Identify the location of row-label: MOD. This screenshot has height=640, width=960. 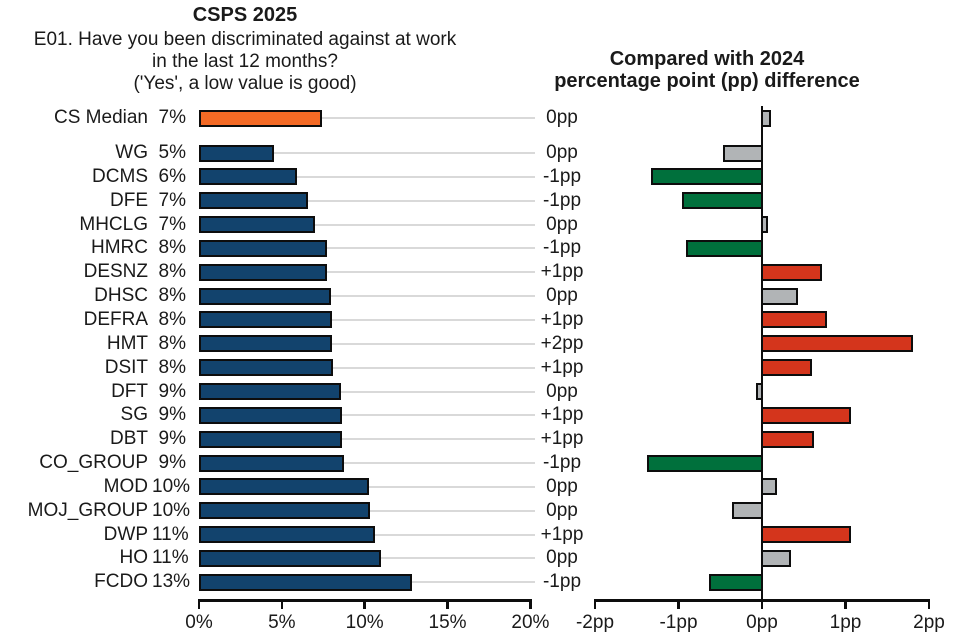
(125, 486).